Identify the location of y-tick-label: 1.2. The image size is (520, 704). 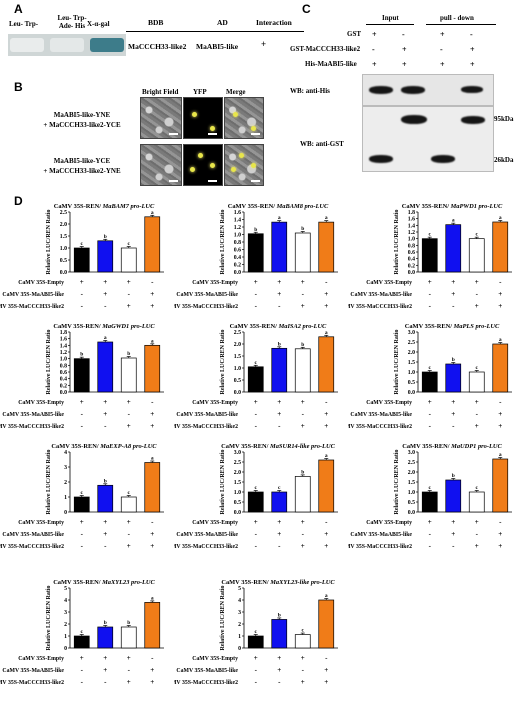
(63, 353).